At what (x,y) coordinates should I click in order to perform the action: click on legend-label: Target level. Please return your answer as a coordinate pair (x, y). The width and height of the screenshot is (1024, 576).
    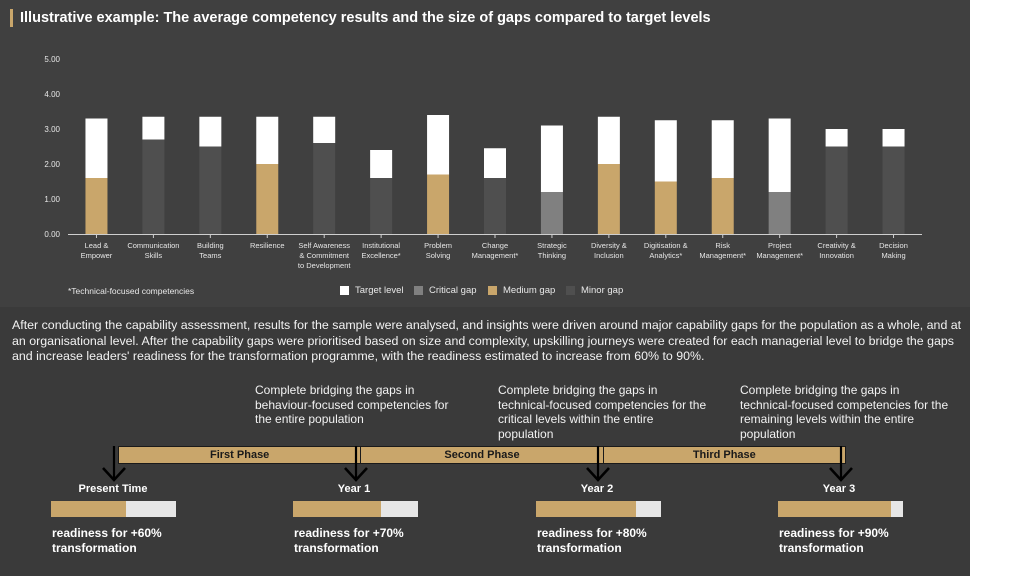
    Looking at the image, I should click on (379, 290).